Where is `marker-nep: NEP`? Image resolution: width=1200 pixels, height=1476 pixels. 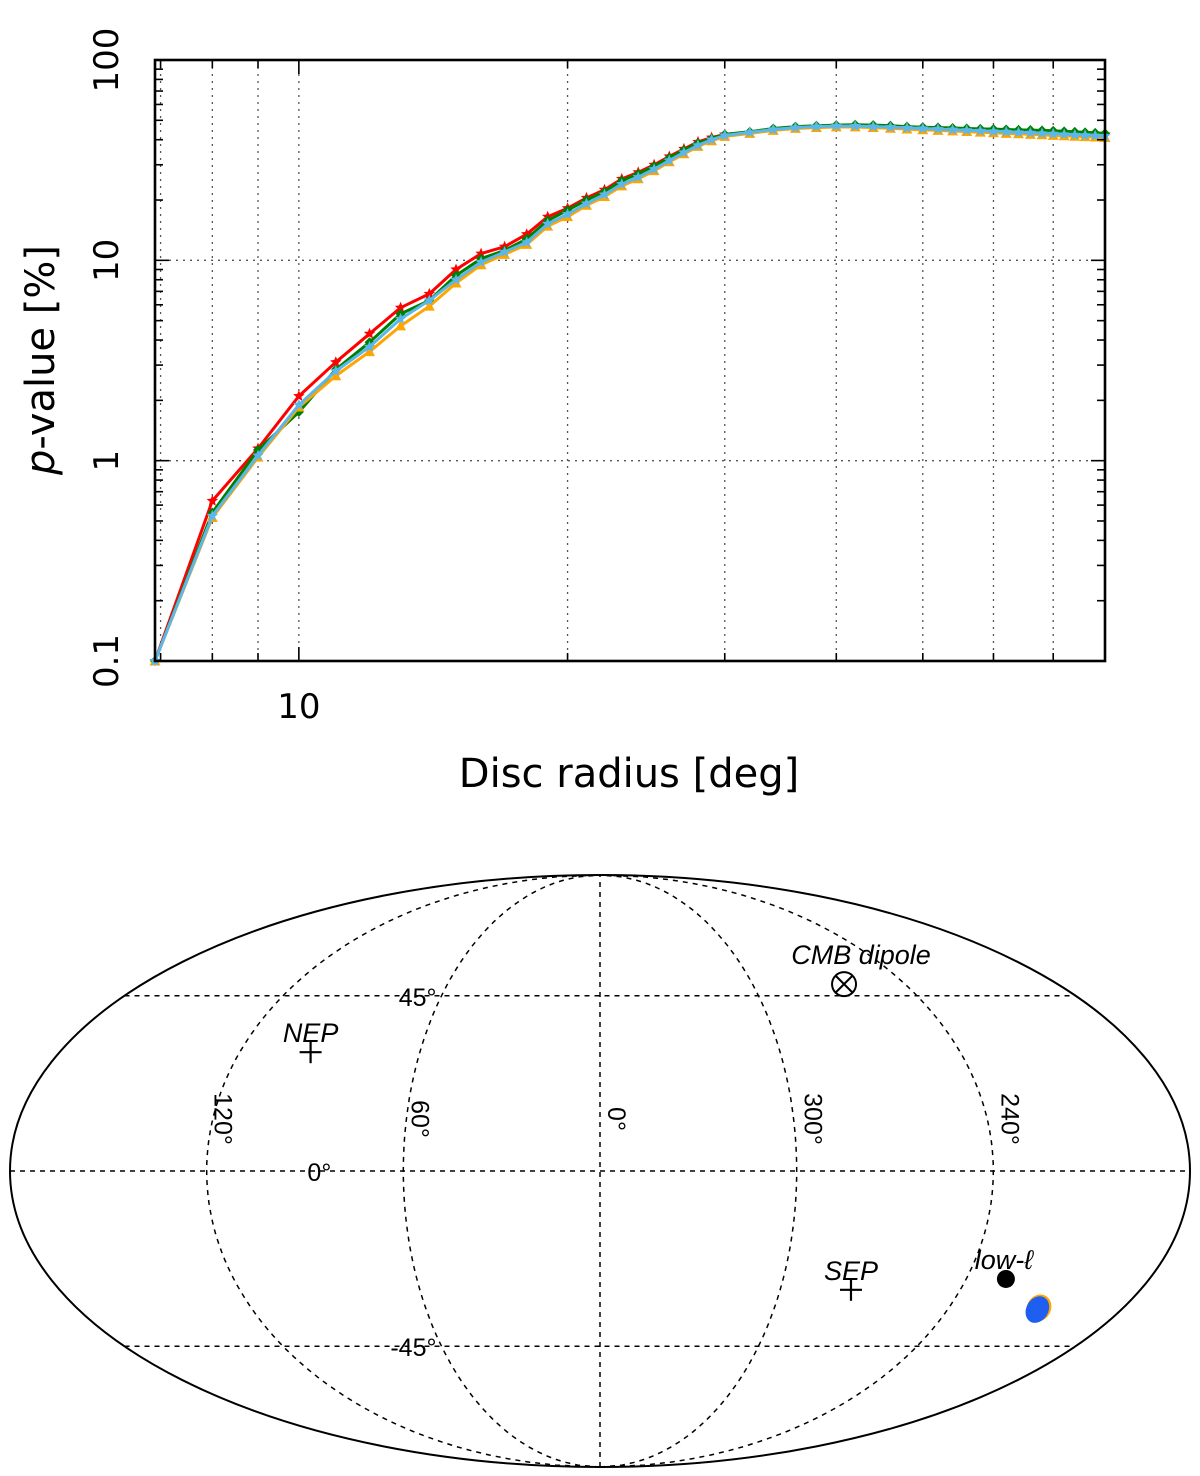 marker-nep: NEP is located at coordinates (311, 1041).